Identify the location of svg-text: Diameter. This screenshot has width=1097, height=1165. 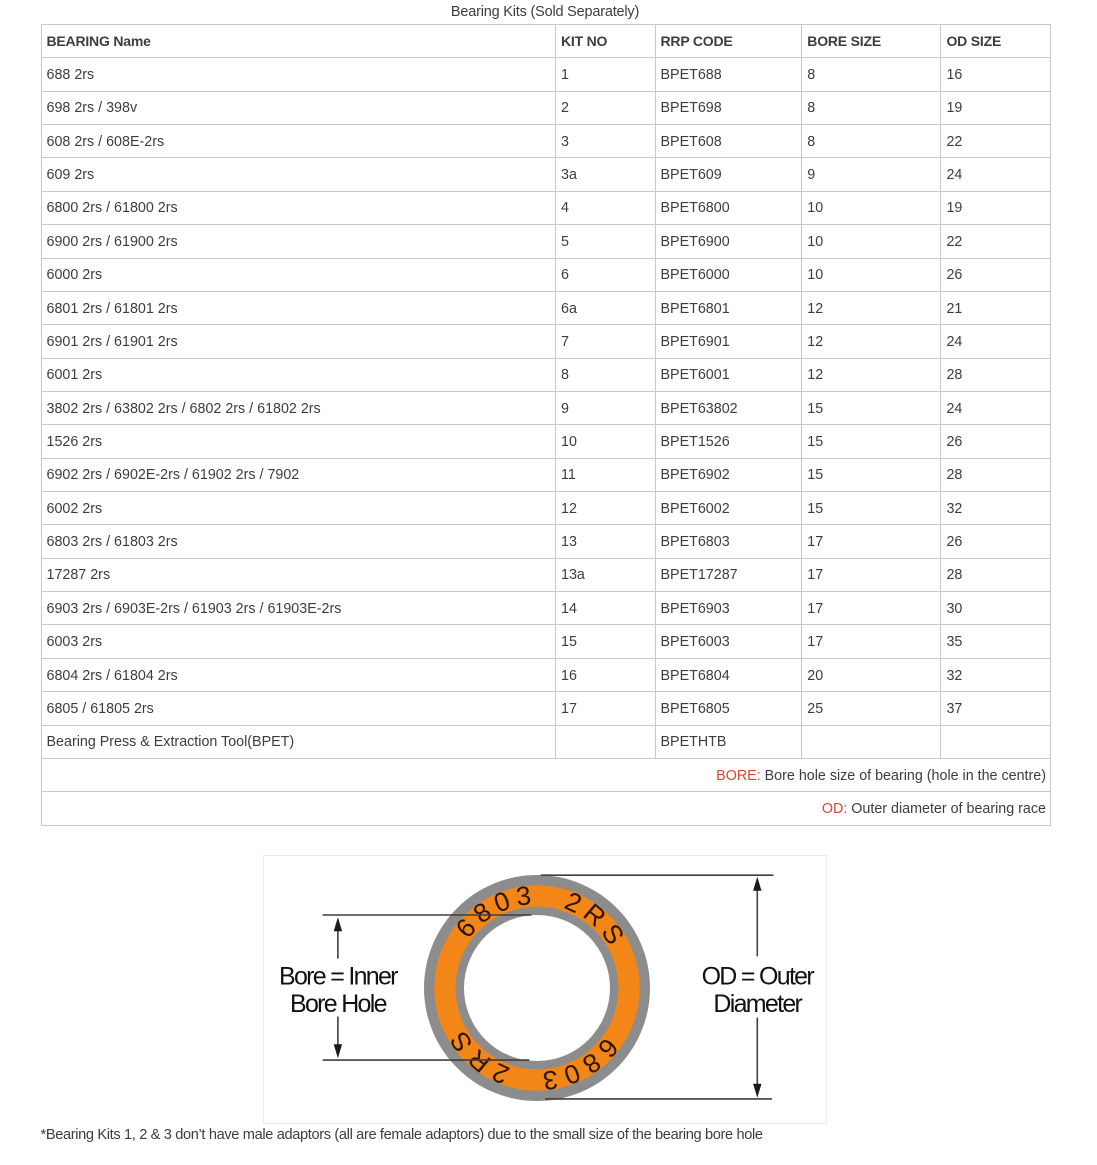
(758, 1004).